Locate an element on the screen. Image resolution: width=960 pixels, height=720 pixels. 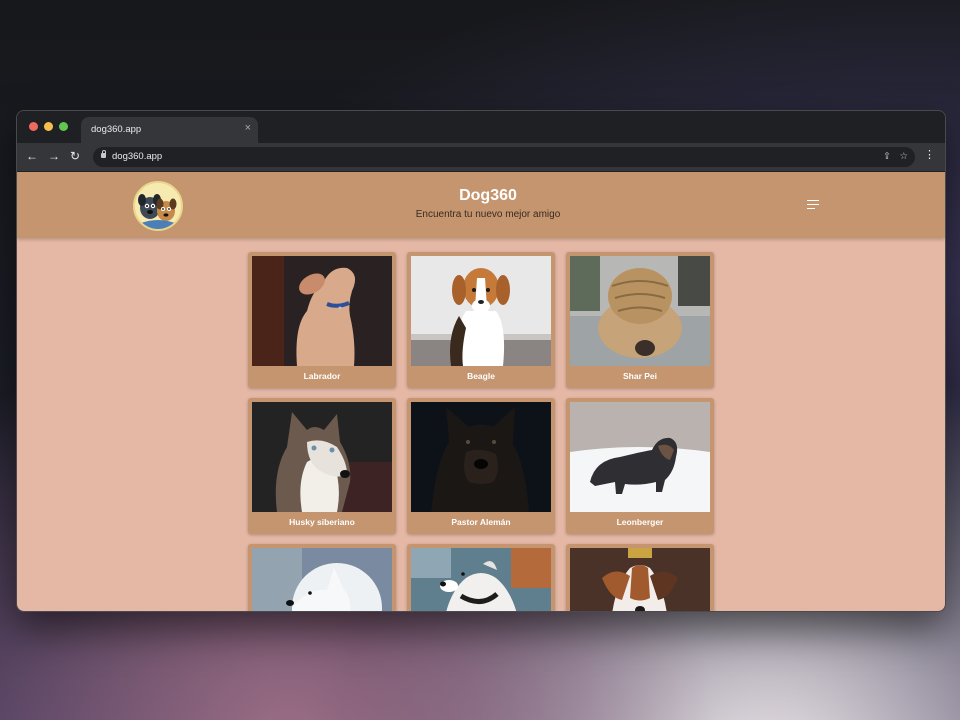
dog-photo-samoyed is located at coordinates (322, 579).